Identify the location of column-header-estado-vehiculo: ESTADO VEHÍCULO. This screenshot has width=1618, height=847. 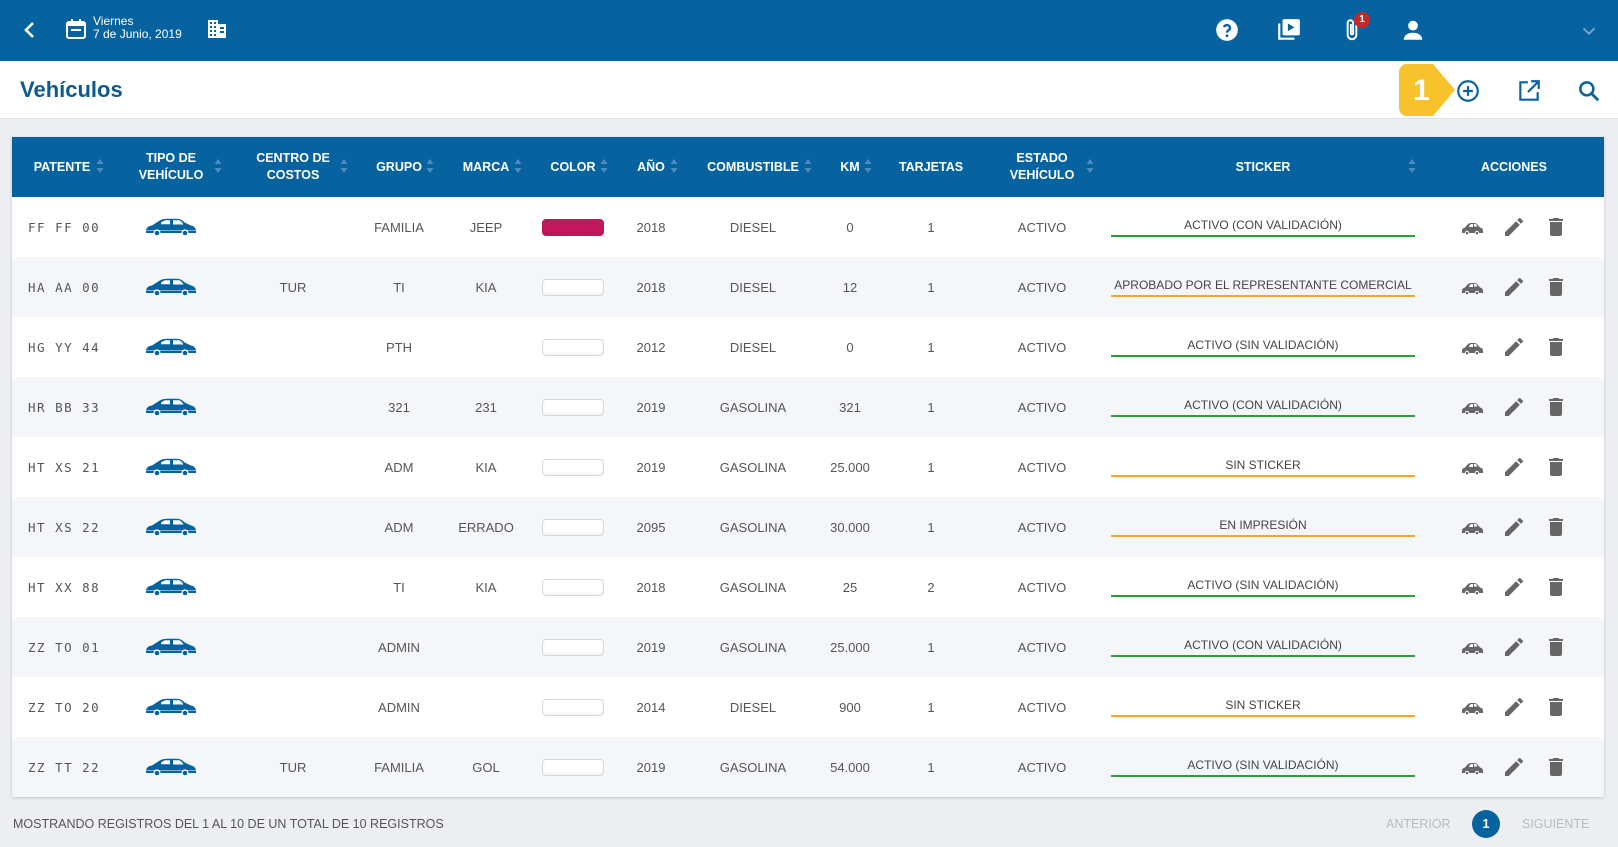
(1042, 167).